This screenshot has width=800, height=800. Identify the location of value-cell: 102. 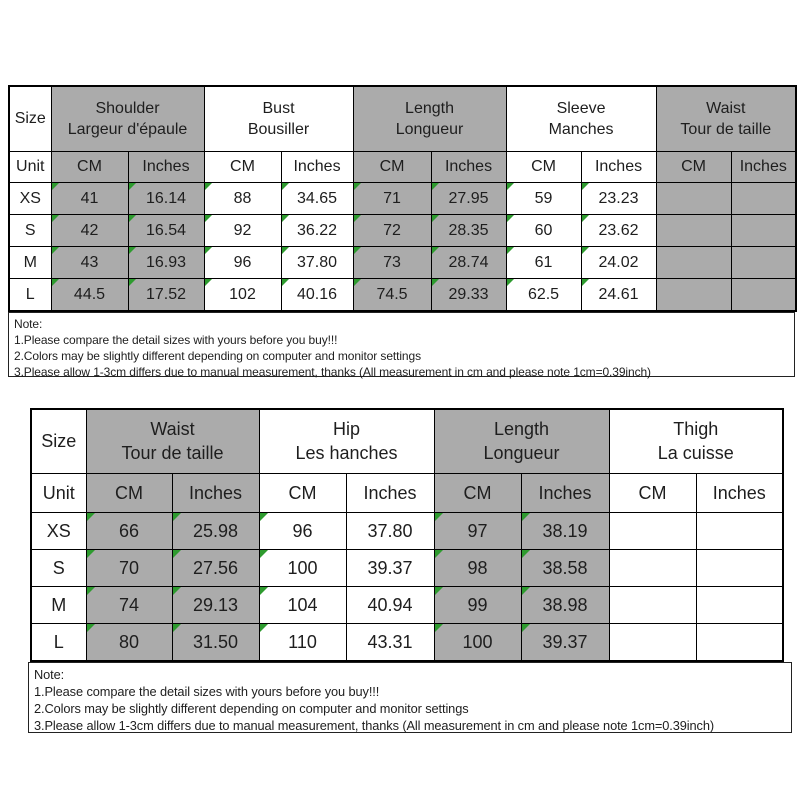
(242, 295).